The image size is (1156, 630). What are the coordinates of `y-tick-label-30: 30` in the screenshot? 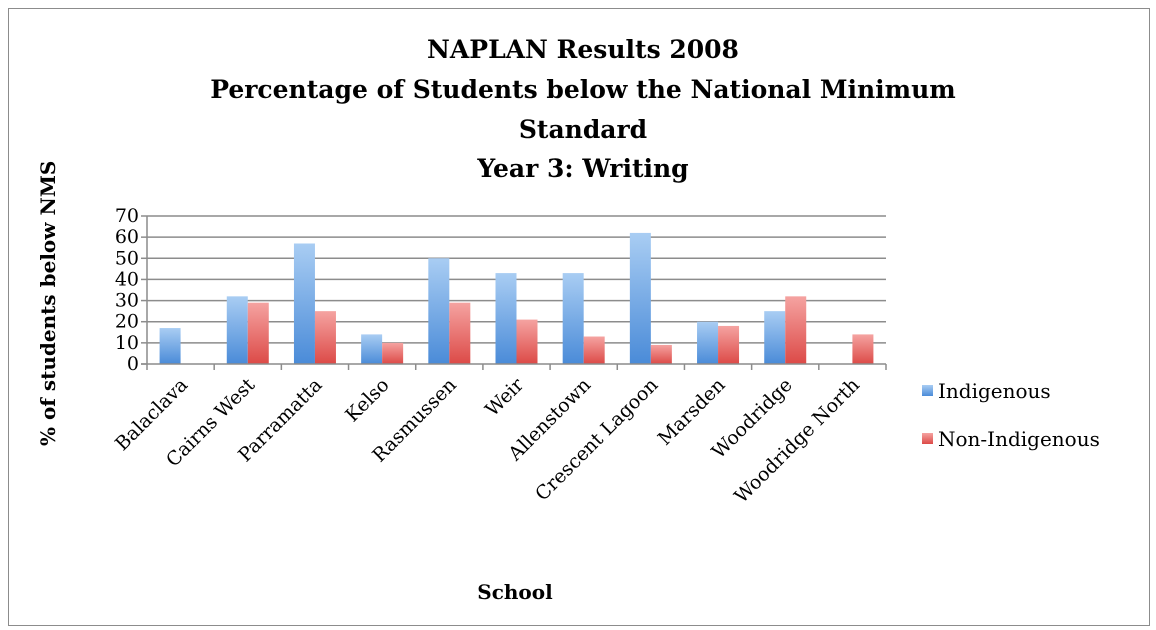 It's located at (127, 301).